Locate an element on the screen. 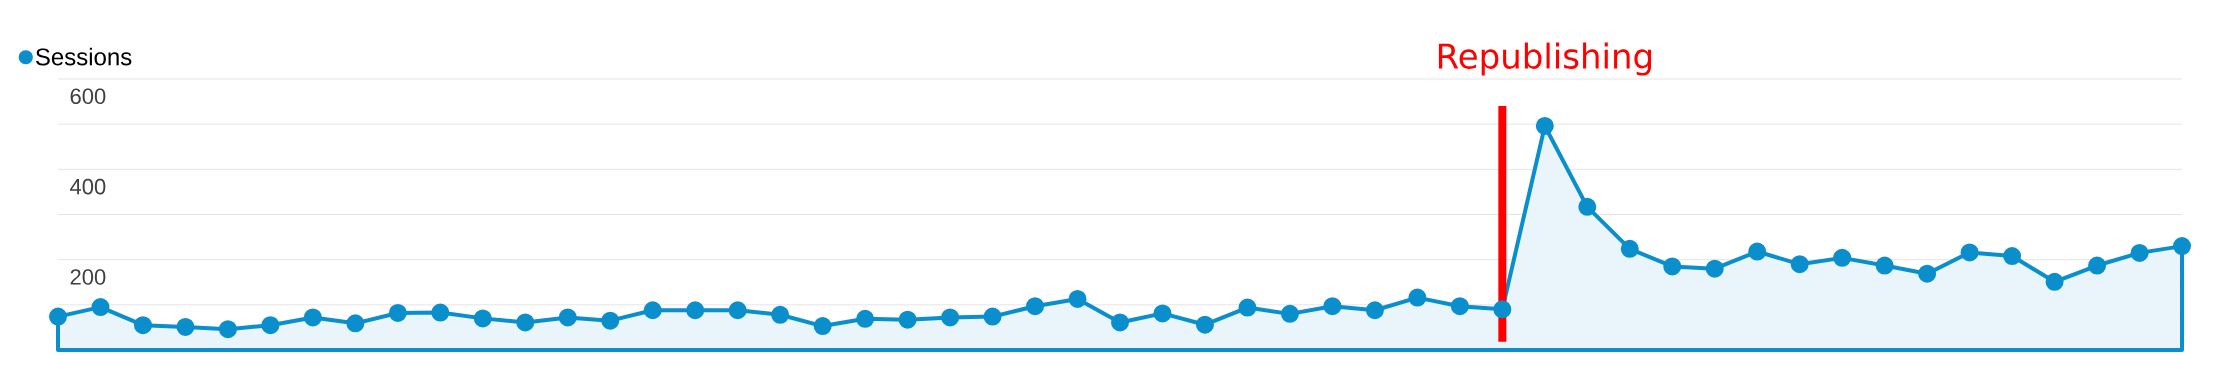 The height and width of the screenshot is (369, 2220). y-tick-label: 200 is located at coordinates (88, 277).